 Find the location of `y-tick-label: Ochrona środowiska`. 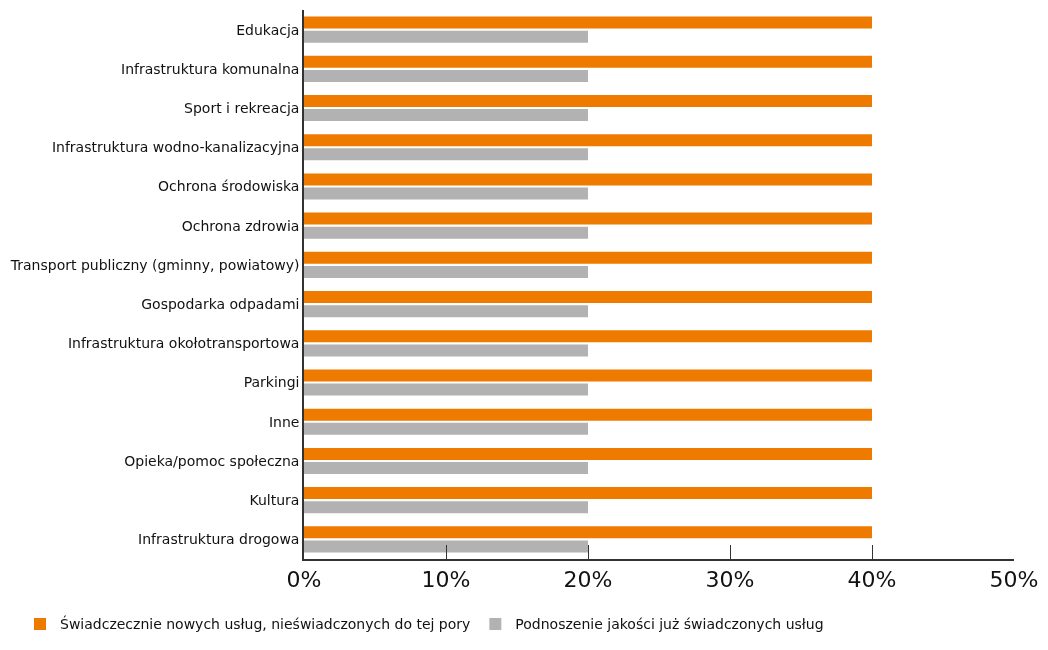

y-tick-label: Ochrona środowiska is located at coordinates (229, 186).